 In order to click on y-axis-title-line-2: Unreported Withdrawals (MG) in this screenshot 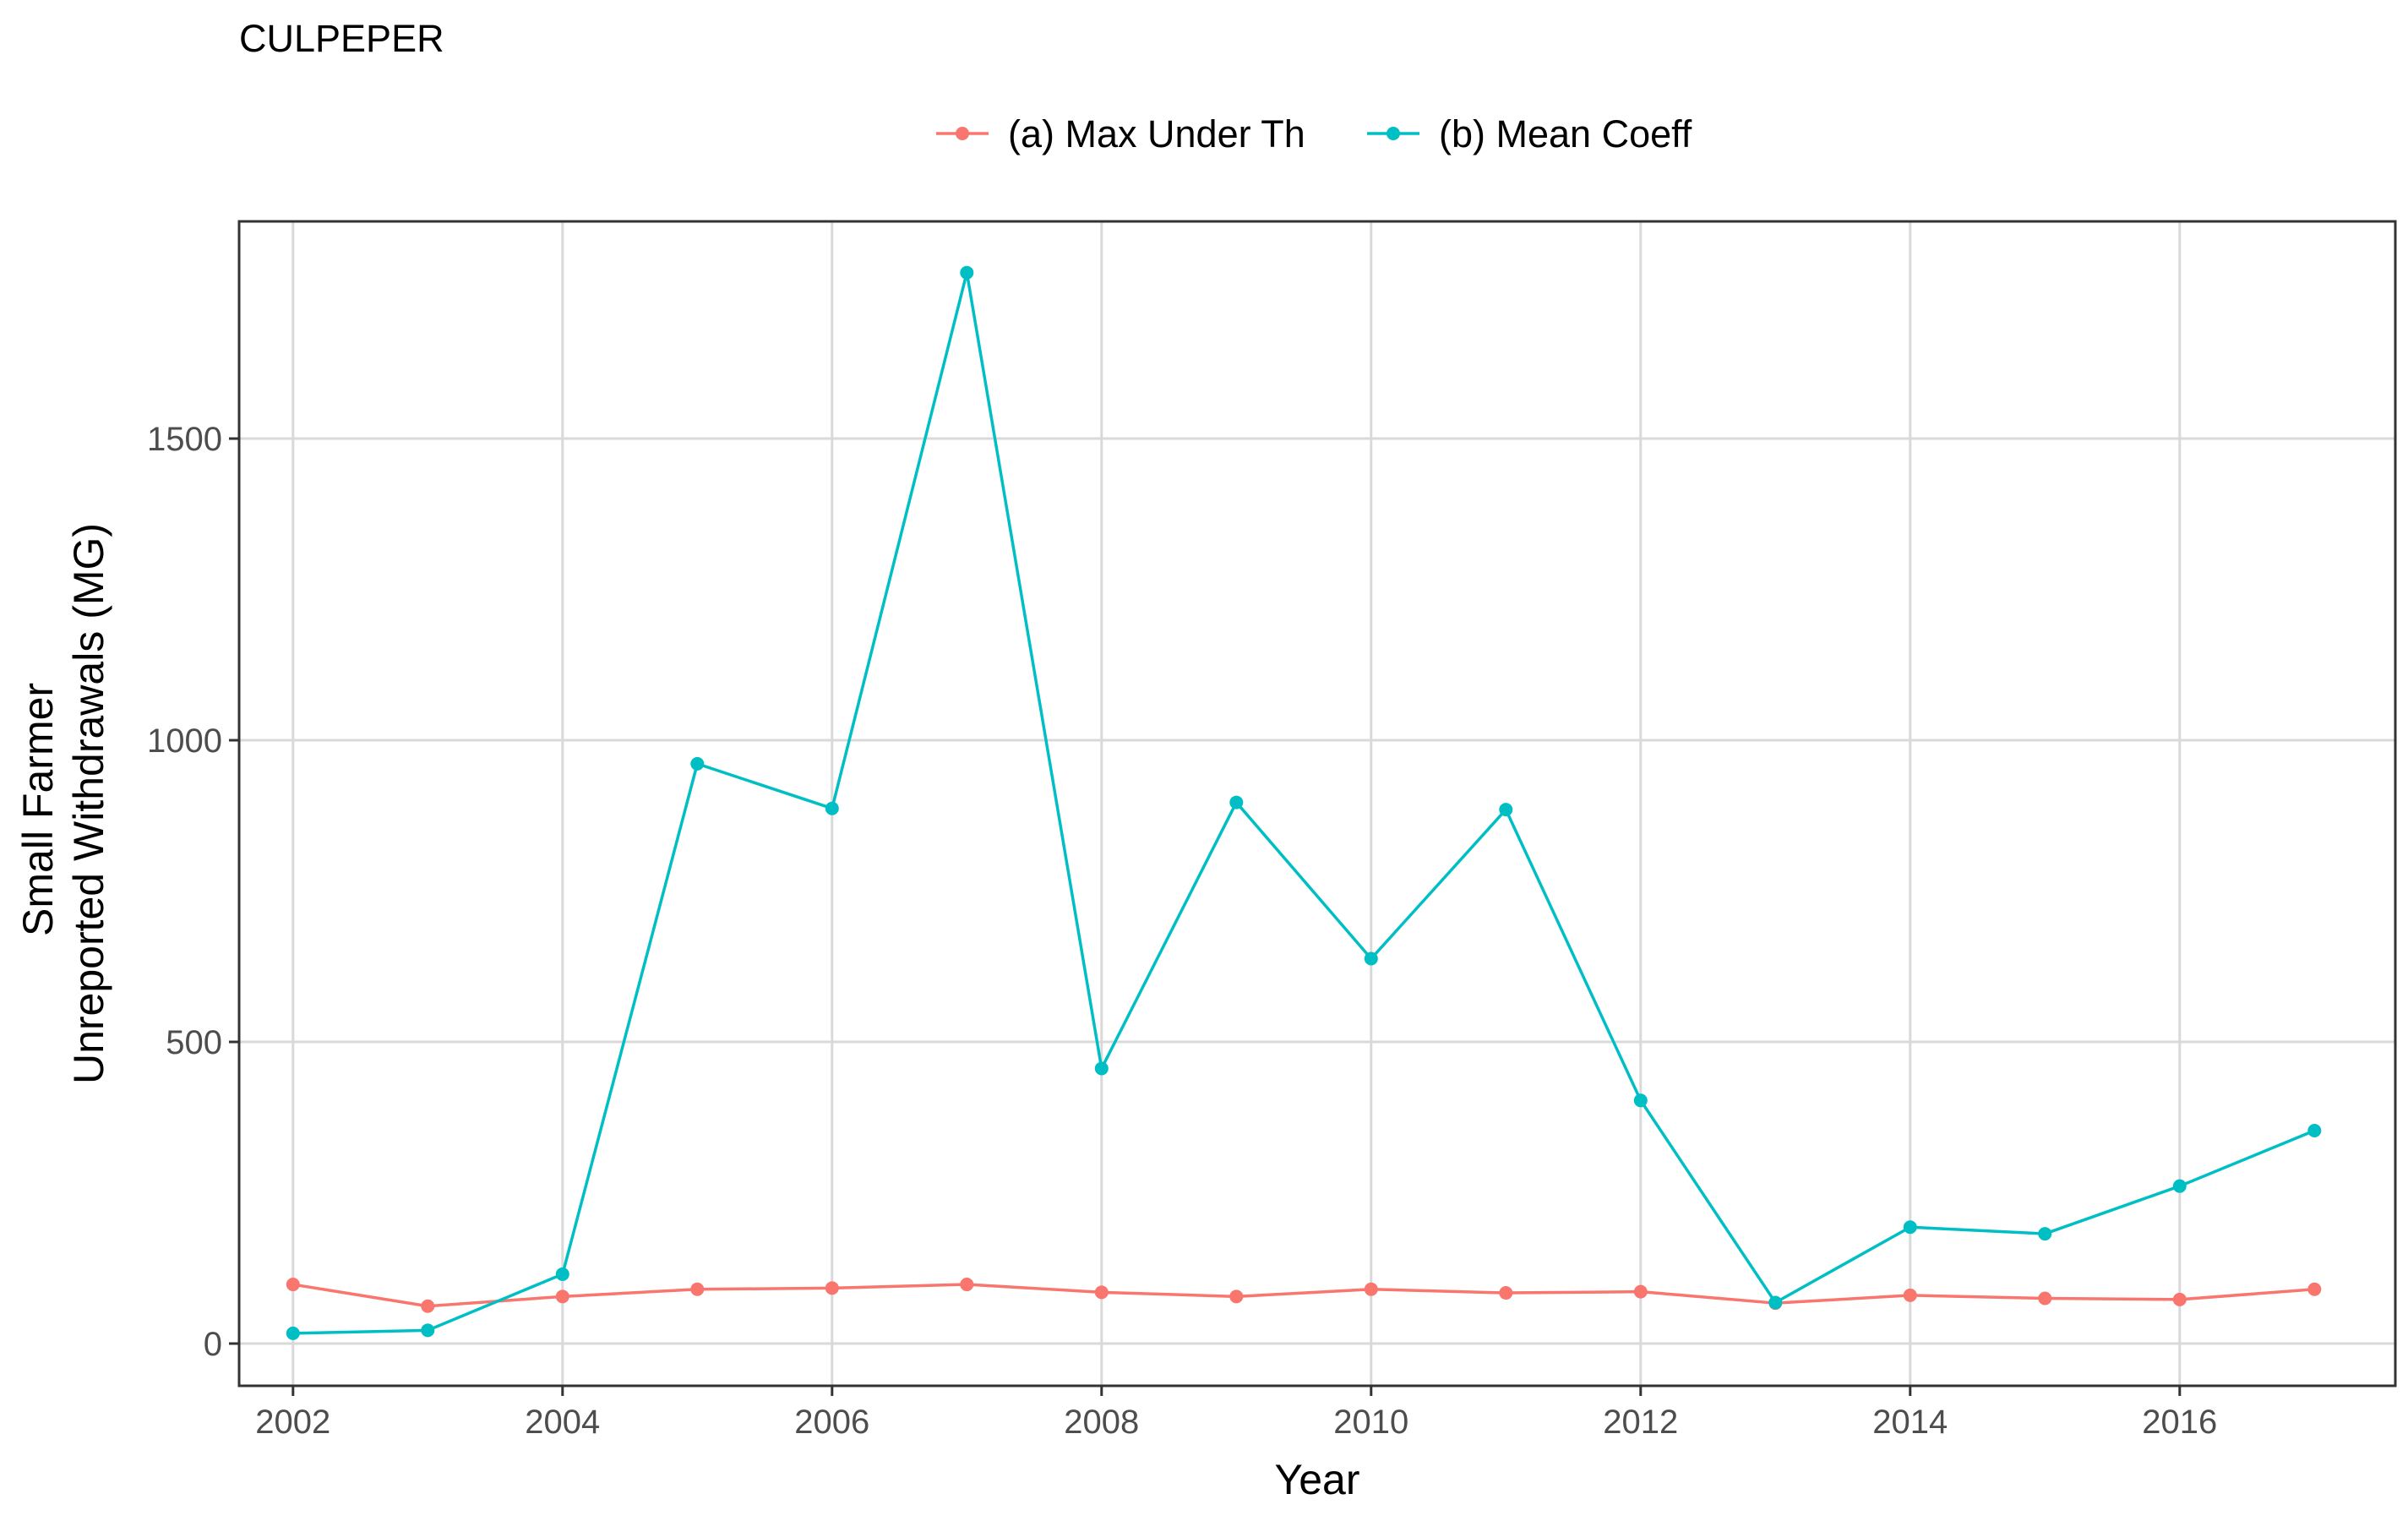, I will do `click(88, 803)`.